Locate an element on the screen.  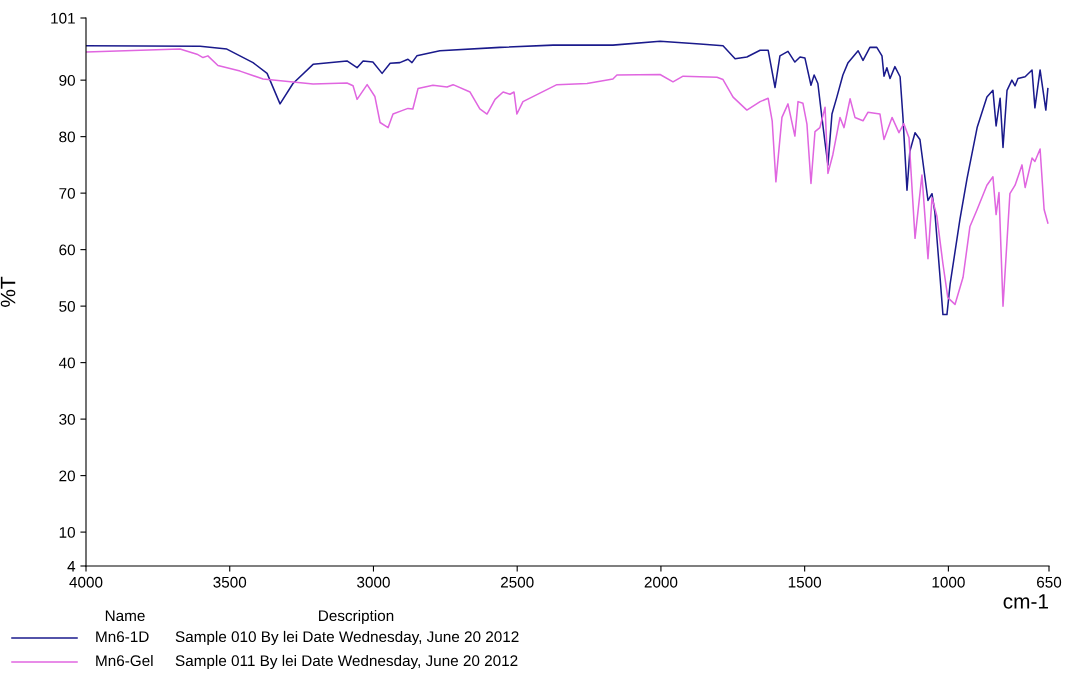
x-tick-label: 1000 is located at coordinates (948, 582).